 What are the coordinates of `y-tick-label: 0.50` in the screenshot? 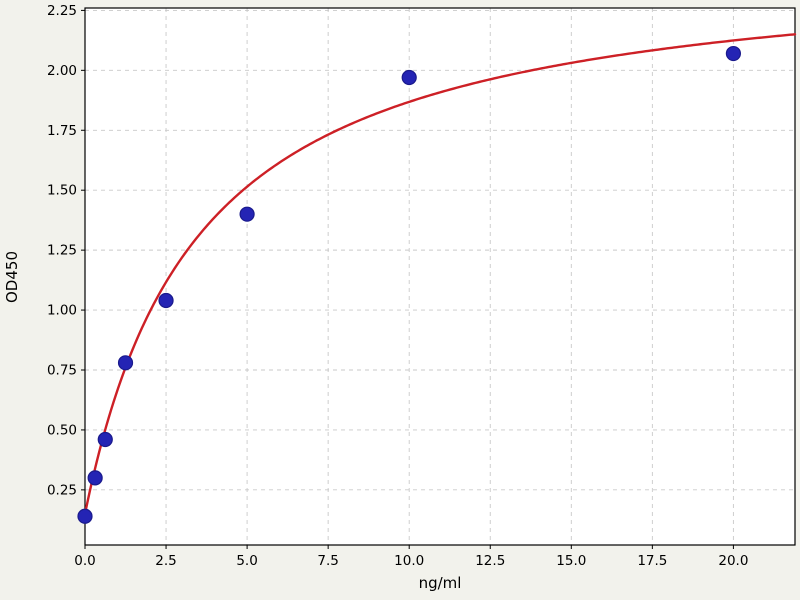 It's located at (62, 430).